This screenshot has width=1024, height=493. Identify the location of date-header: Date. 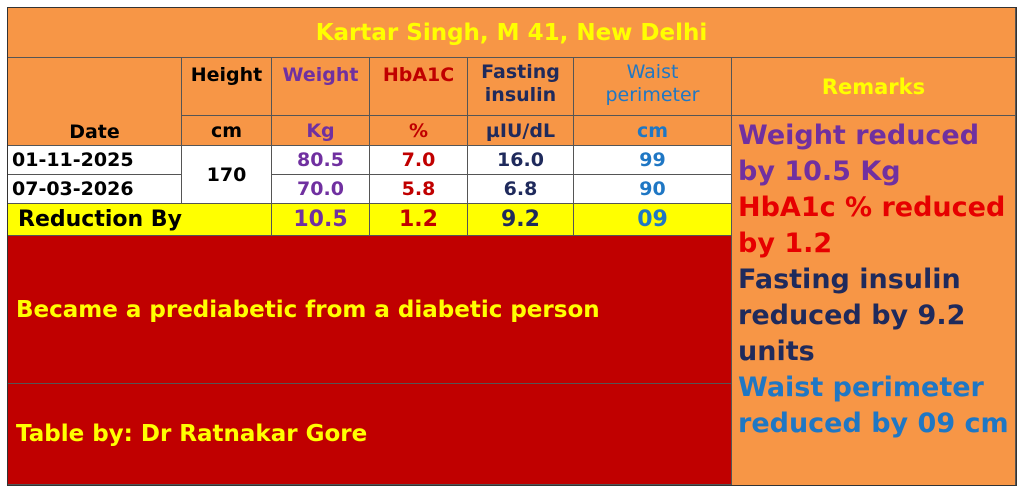
(94, 132).